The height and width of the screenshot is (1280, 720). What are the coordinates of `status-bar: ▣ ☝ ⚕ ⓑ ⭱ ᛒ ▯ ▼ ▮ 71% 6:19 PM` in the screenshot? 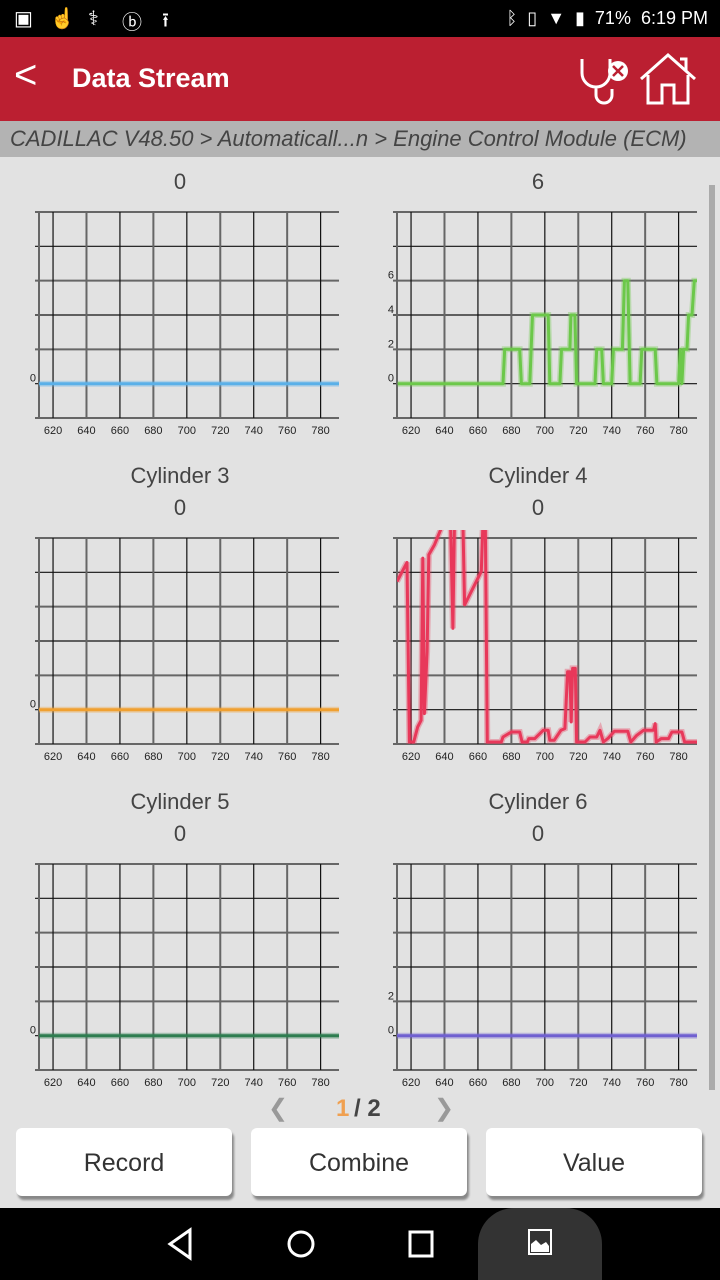 It's located at (360, 18).